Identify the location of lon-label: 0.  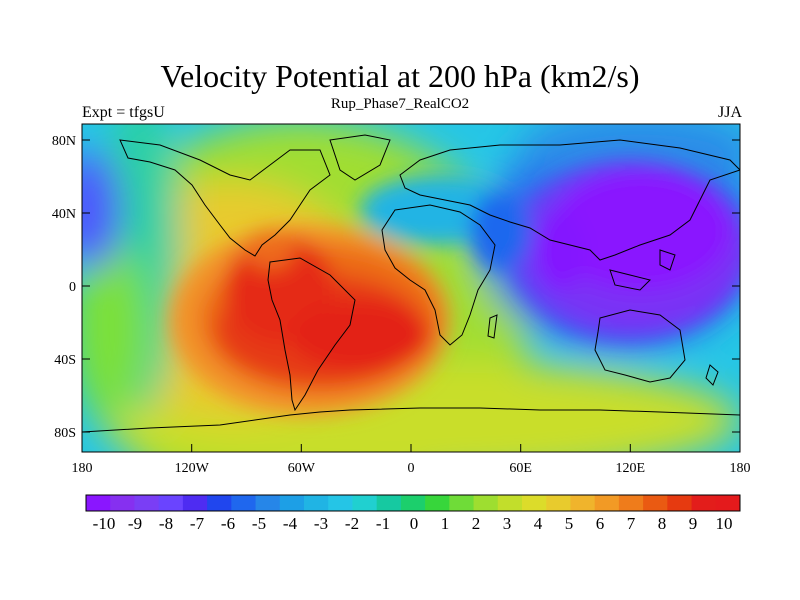
(411, 468).